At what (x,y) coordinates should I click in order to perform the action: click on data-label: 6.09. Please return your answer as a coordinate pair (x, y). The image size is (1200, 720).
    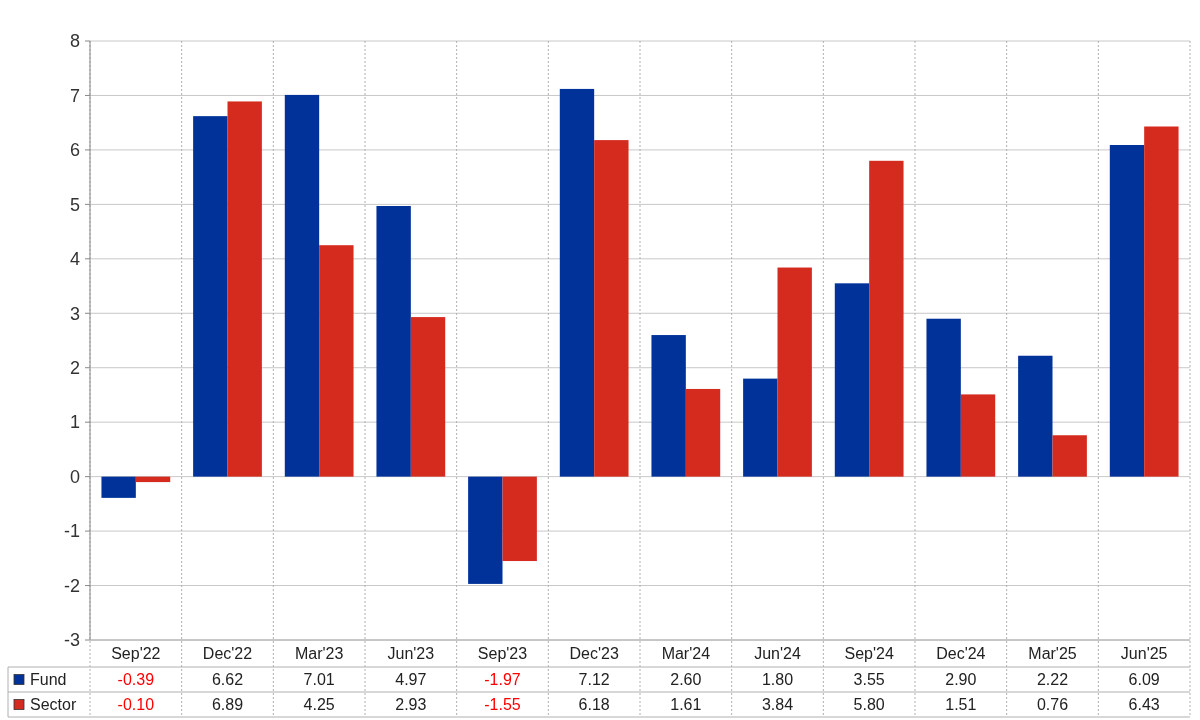
    Looking at the image, I should click on (1144, 680).